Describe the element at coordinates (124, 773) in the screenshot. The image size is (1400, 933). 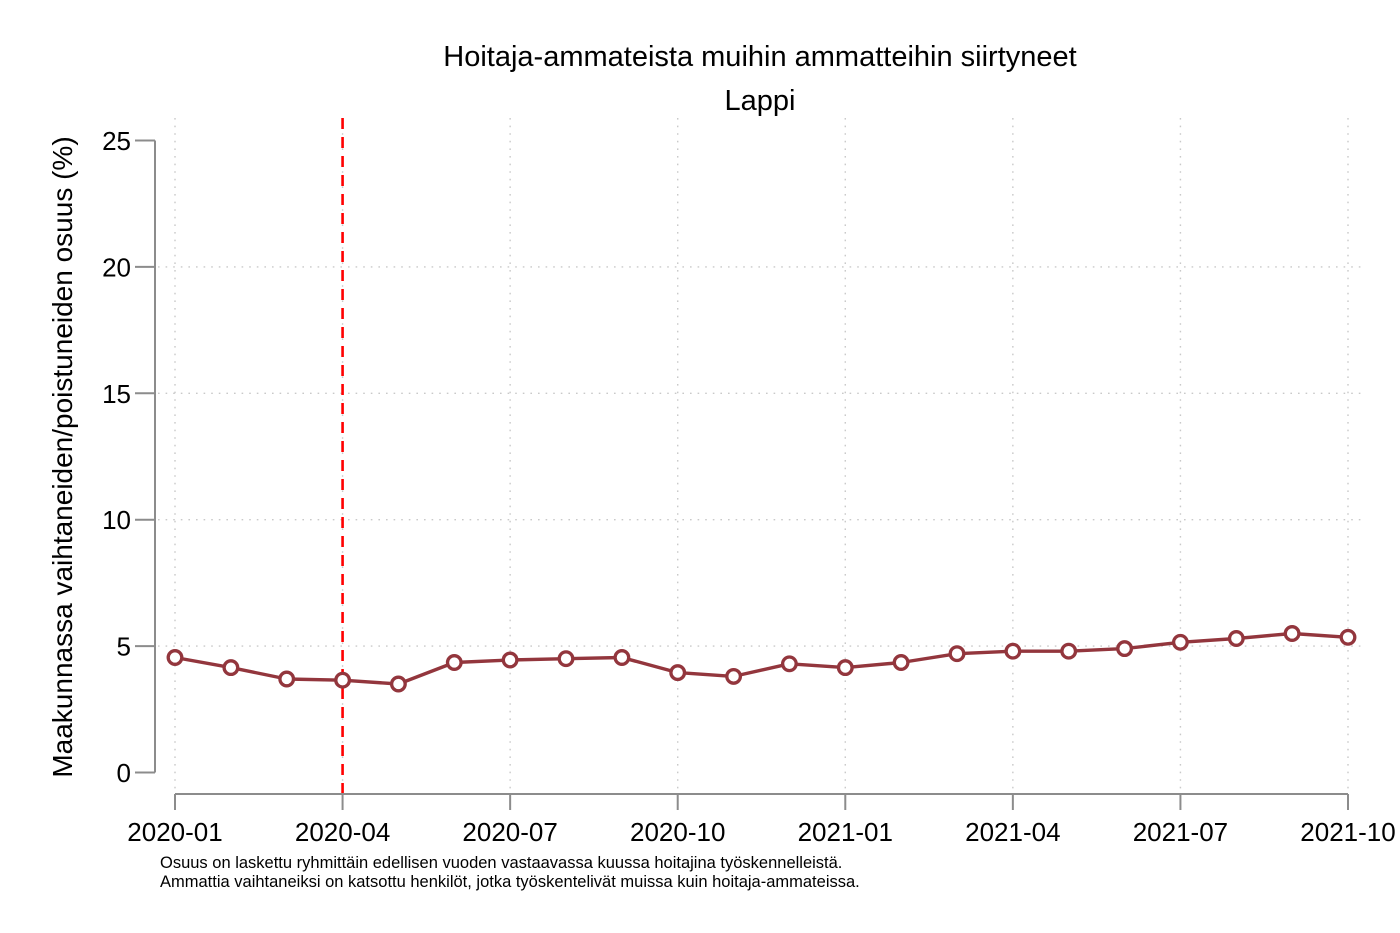
I see `y-tick-label: 0` at that location.